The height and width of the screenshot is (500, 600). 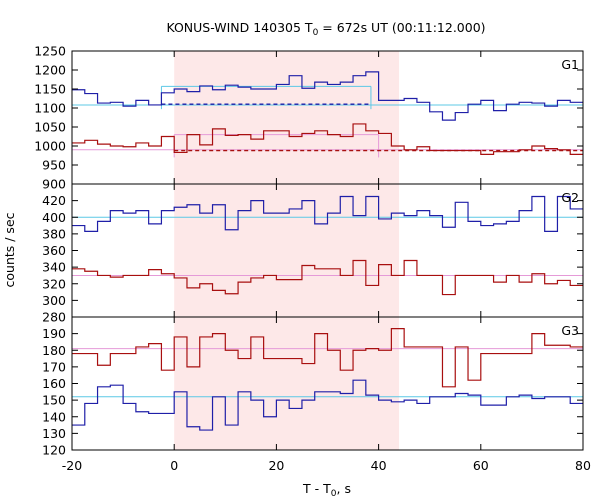 What do you see at coordinates (54, 200) in the screenshot?
I see `g2-ytick-label: 420` at bounding box center [54, 200].